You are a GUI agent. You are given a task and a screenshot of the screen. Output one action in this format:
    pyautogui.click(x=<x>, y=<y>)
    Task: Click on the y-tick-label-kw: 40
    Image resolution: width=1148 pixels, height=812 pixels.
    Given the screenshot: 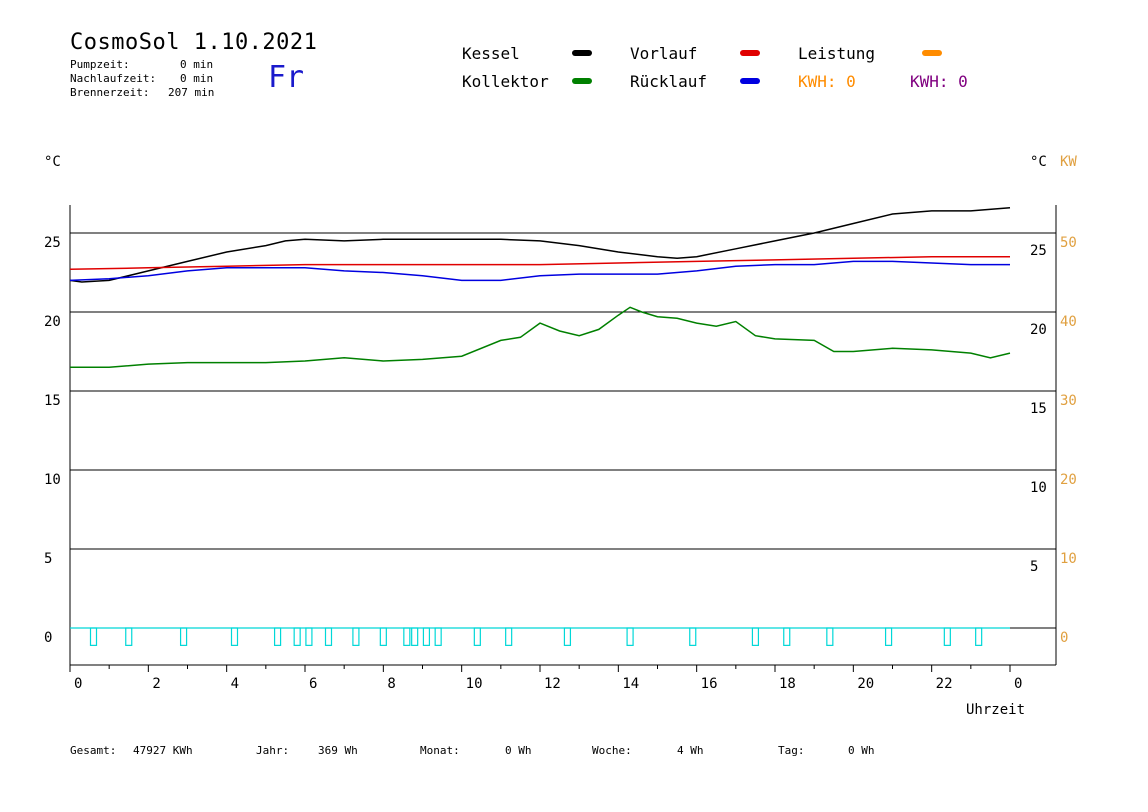 What is the action you would take?
    pyautogui.click(x=1068, y=322)
    